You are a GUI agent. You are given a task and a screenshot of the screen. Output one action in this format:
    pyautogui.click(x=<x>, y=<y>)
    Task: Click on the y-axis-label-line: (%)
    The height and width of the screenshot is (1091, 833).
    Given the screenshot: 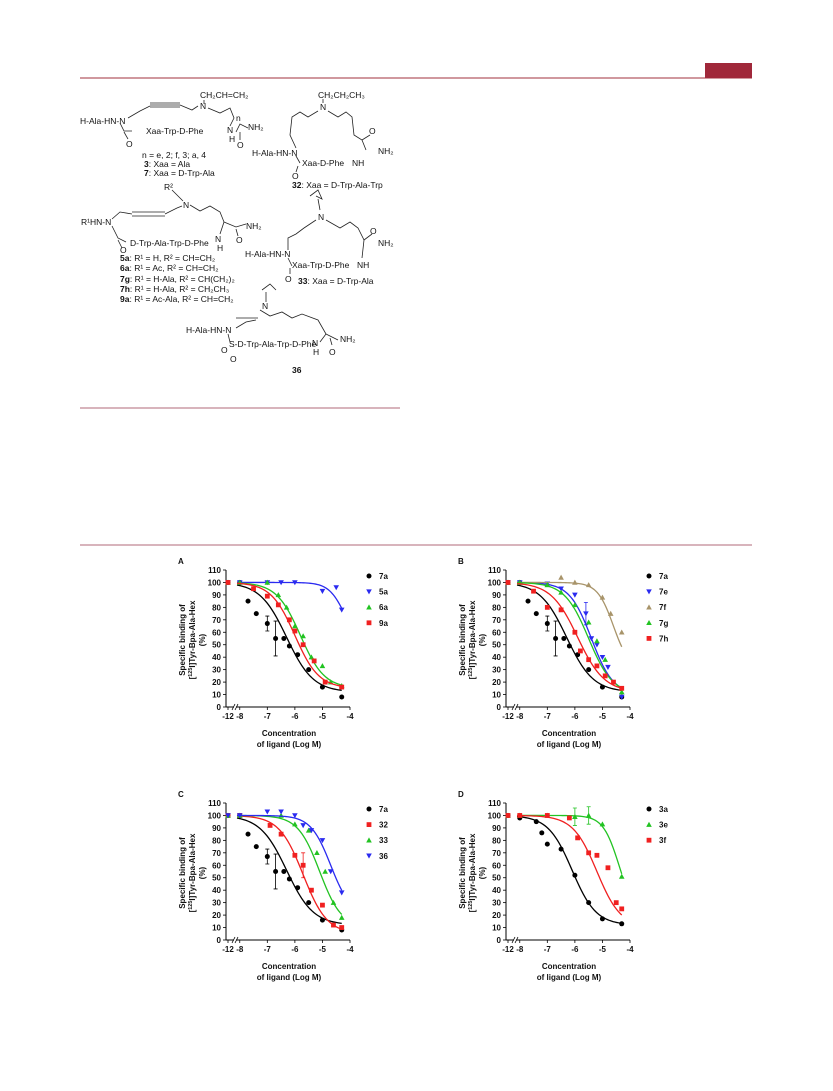 What is the action you would take?
    pyautogui.click(x=202, y=639)
    